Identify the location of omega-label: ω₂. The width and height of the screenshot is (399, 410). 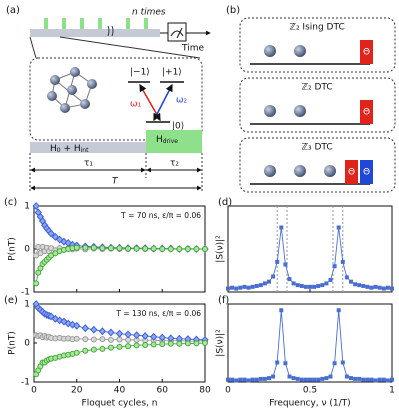
(182, 101).